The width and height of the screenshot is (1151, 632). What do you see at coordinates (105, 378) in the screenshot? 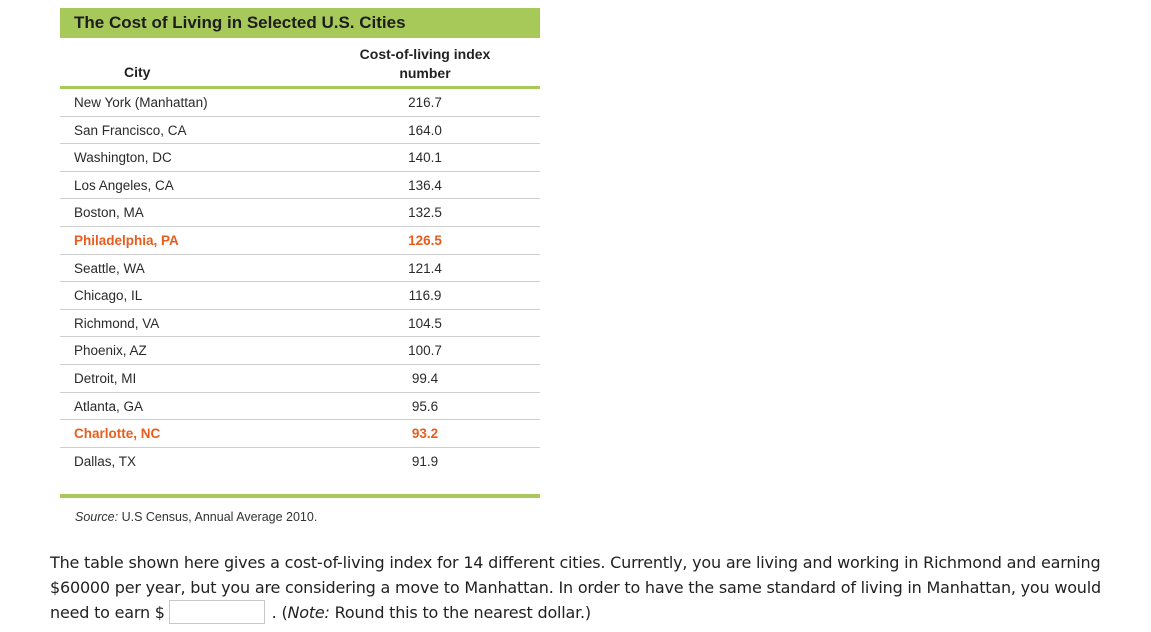
I see `city-name: Detroit, MI` at bounding box center [105, 378].